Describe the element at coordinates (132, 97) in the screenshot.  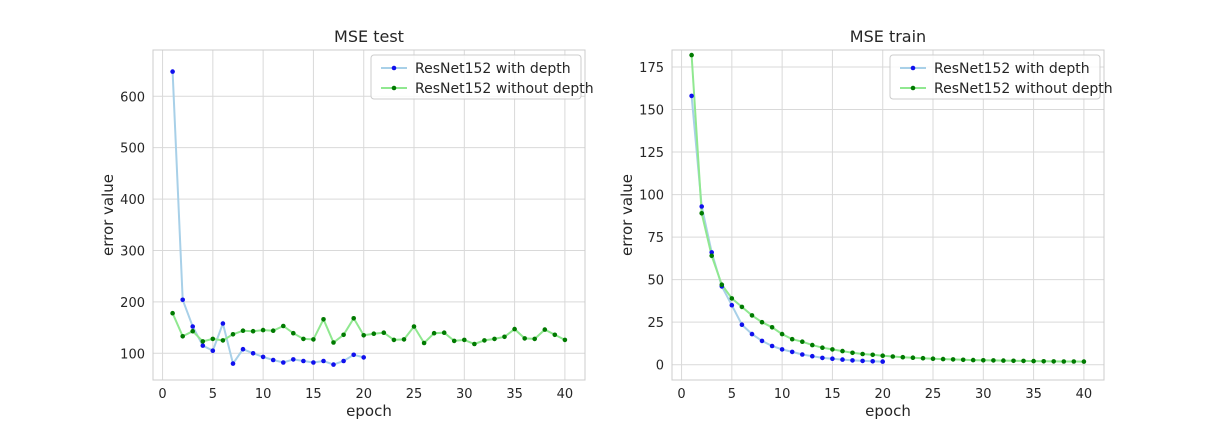
I see `y-tick-label: 600` at that location.